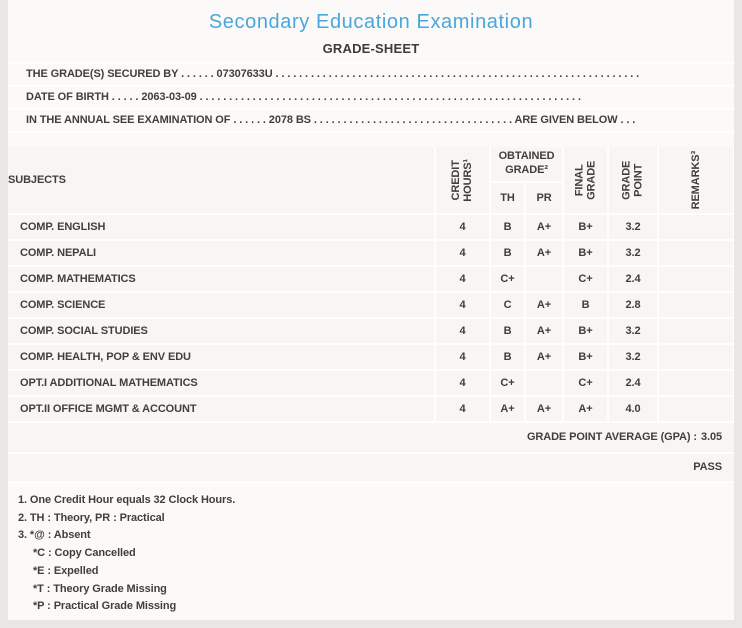 This screenshot has height=628, width=742. I want to click on footnote-expelled: *E : Expelled, so click(66, 570).